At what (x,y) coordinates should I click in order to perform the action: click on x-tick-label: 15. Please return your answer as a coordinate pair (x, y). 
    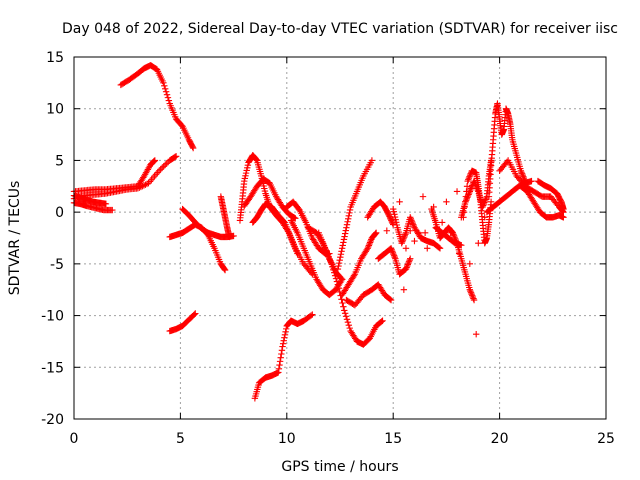
    Looking at the image, I should click on (393, 439).